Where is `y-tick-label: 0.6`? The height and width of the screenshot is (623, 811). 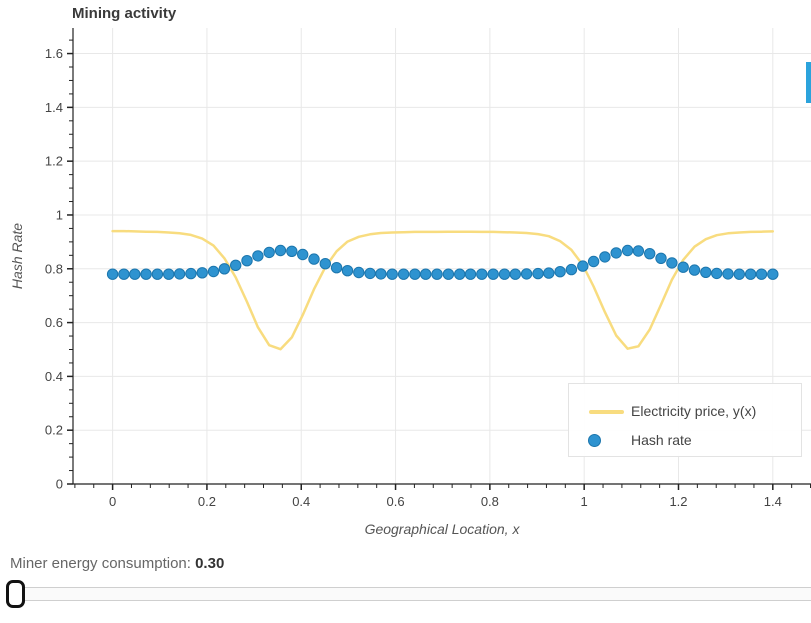 y-tick-label: 0.6 is located at coordinates (54, 322).